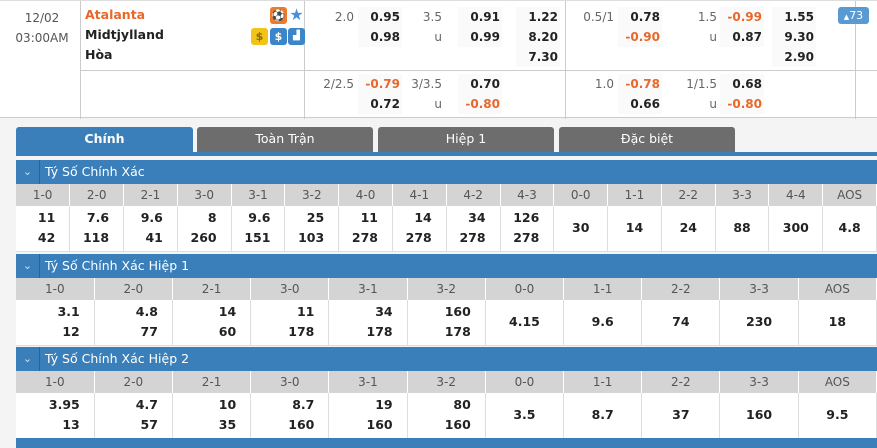  I want to click on h1-hdp-home-odds: 0.78, so click(640, 17).